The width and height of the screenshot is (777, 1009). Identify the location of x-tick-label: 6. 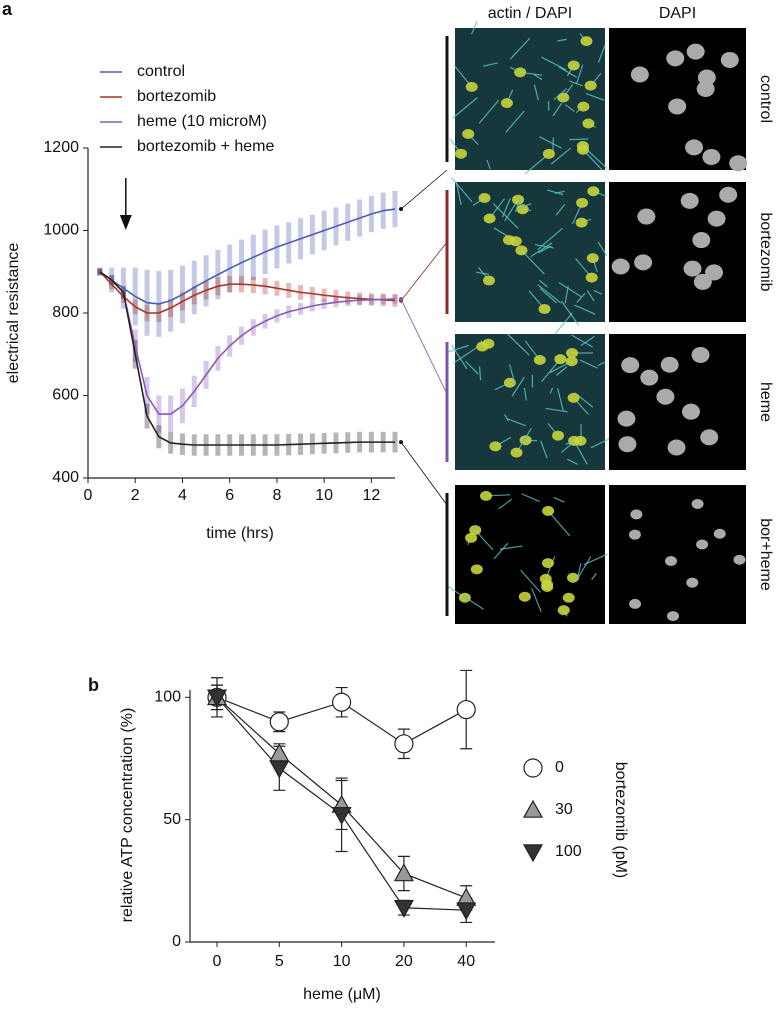
(229, 495).